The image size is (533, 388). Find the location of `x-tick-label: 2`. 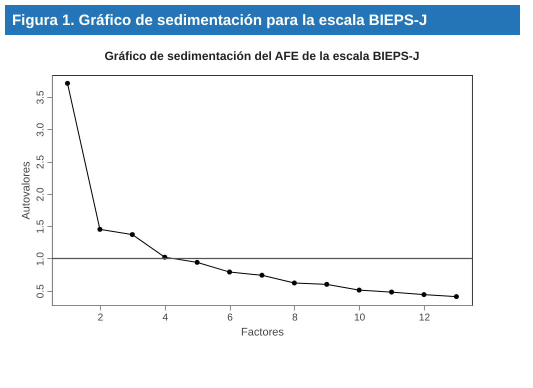

x-tick-label: 2 is located at coordinates (101, 318).